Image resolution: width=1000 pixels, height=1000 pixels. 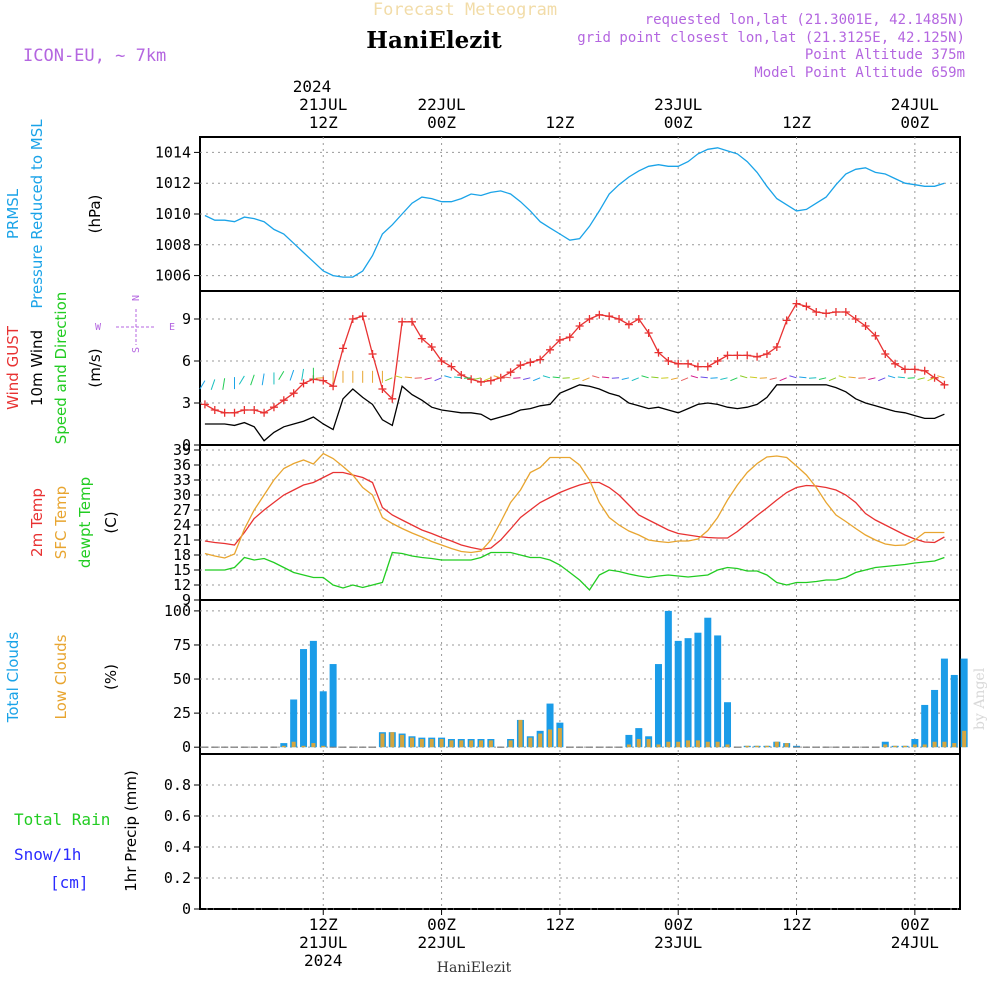 I want to click on y-tick-label: 36, so click(x=182, y=465).